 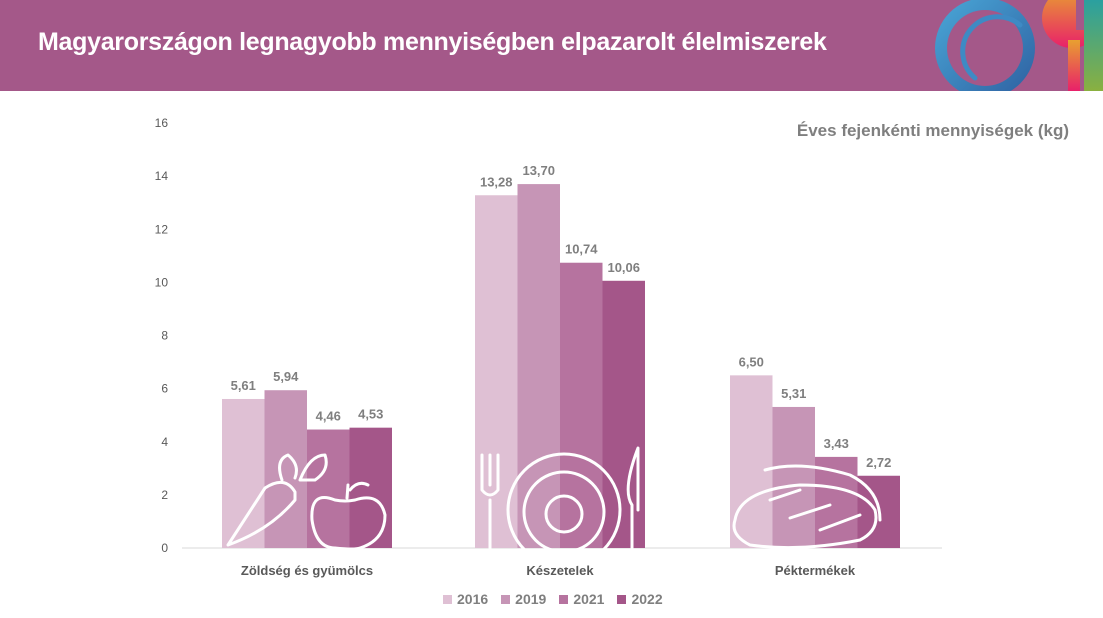 I want to click on data-label: 4,53, so click(x=370, y=414).